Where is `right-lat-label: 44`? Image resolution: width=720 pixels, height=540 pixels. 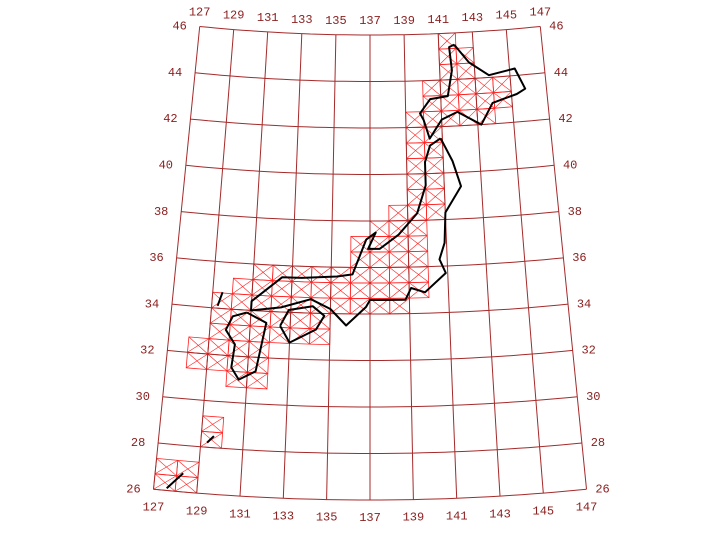
right-lat-label: 44 is located at coordinates (561, 73).